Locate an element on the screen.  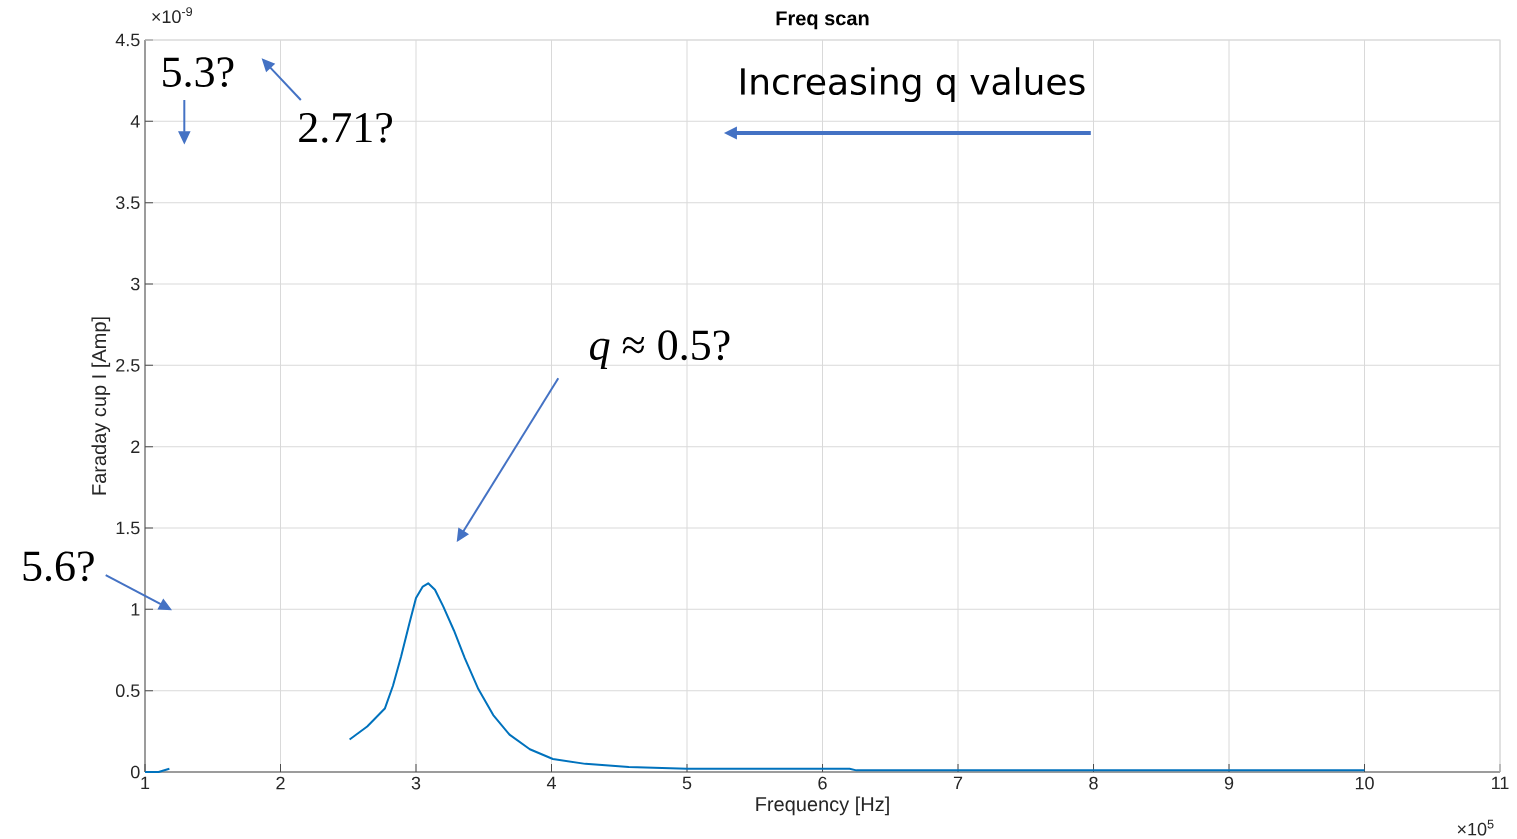
annotation: 5.3? is located at coordinates (198, 72).